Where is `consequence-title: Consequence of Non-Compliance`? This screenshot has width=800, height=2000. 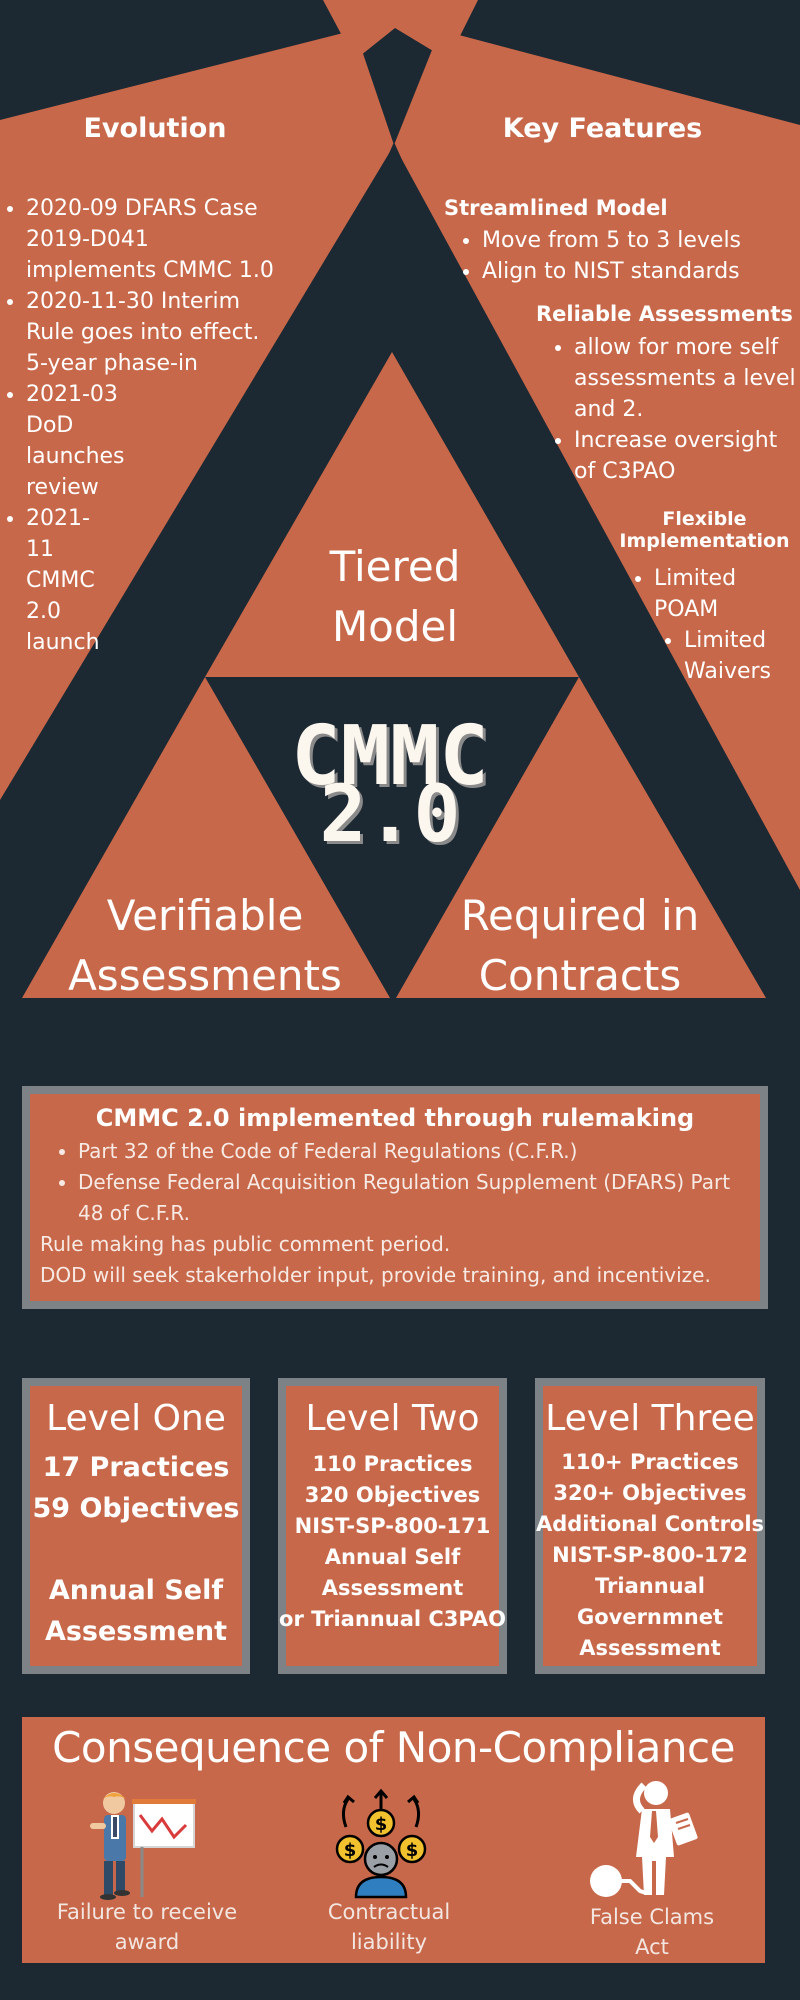
consequence-title: Consequence of Non-Compliance is located at coordinates (393, 1747).